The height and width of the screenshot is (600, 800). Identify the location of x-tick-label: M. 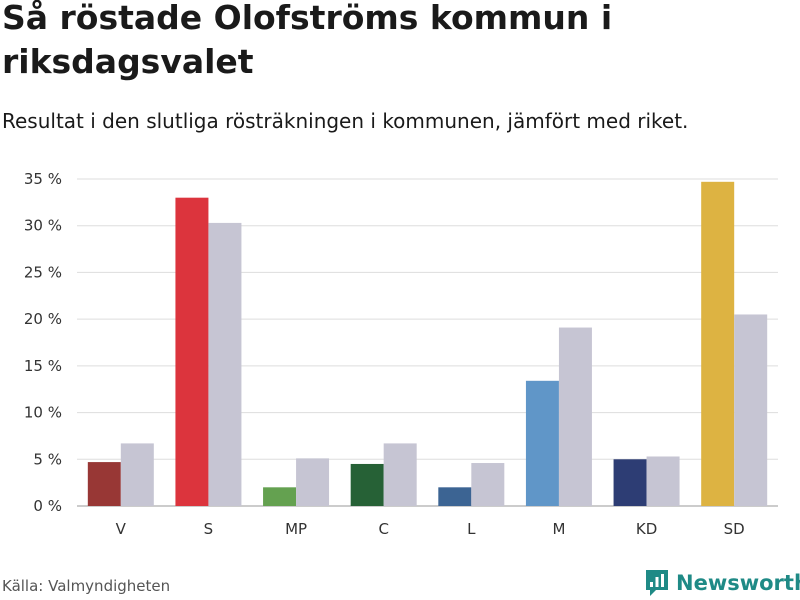
(558, 529).